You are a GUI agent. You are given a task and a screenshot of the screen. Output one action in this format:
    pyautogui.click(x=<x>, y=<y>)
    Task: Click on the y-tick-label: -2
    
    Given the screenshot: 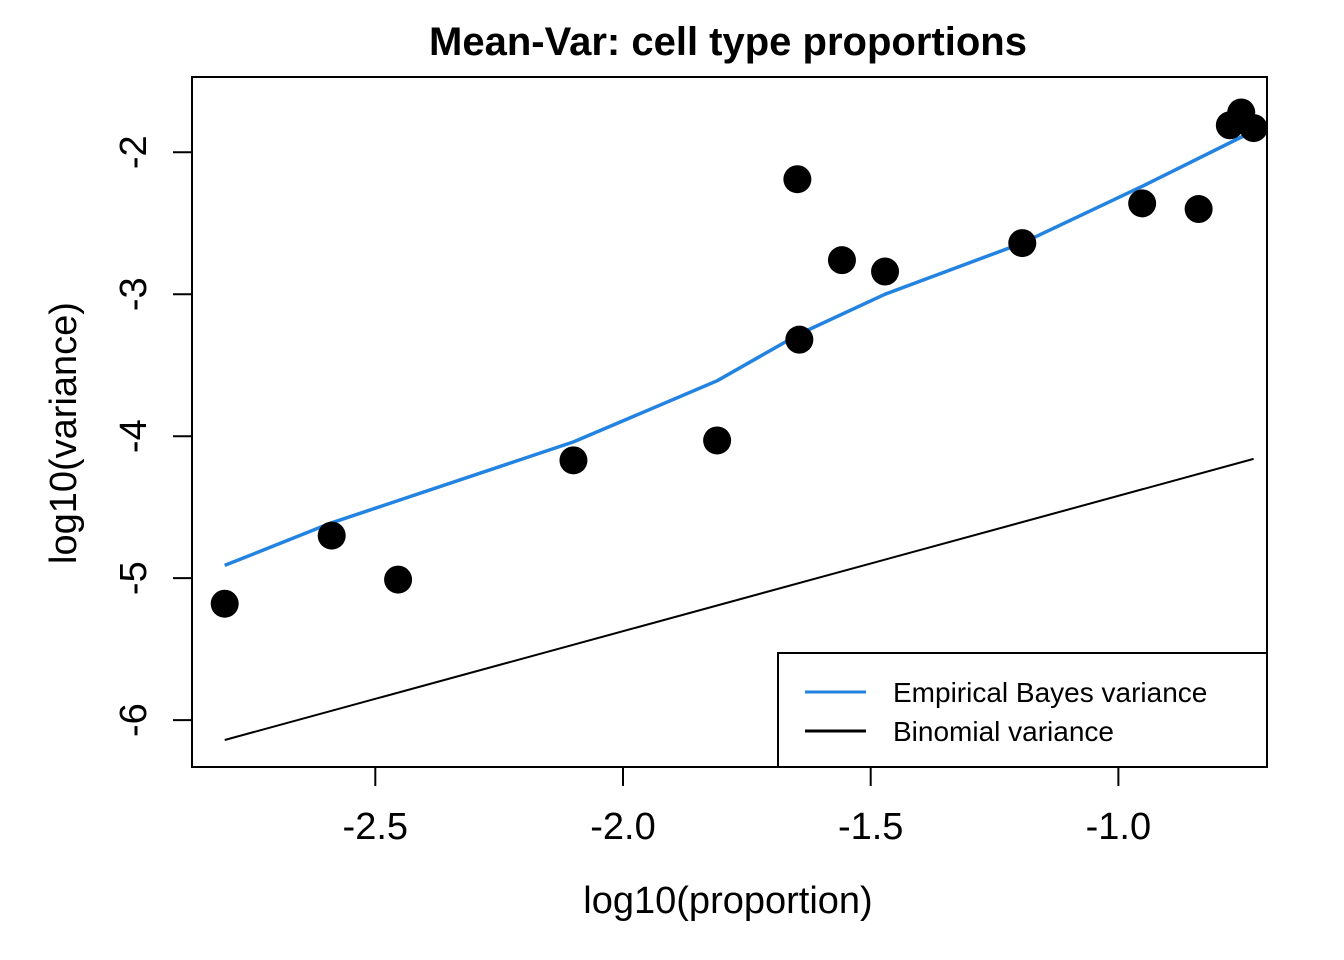 What is the action you would take?
    pyautogui.click(x=134, y=152)
    